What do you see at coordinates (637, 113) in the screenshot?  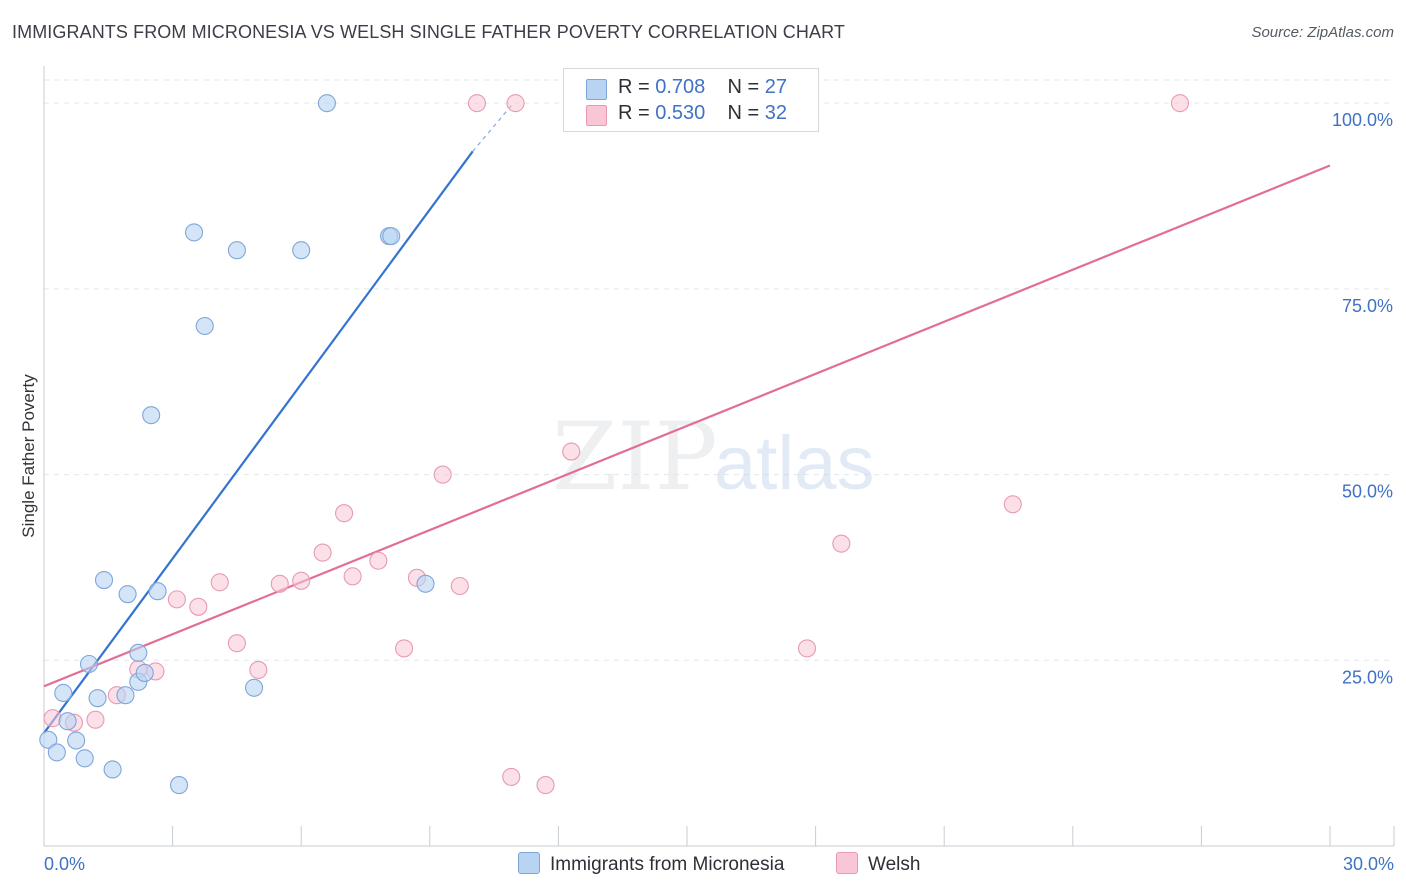 I see `legend-welsh-r-label: R =` at bounding box center [637, 113].